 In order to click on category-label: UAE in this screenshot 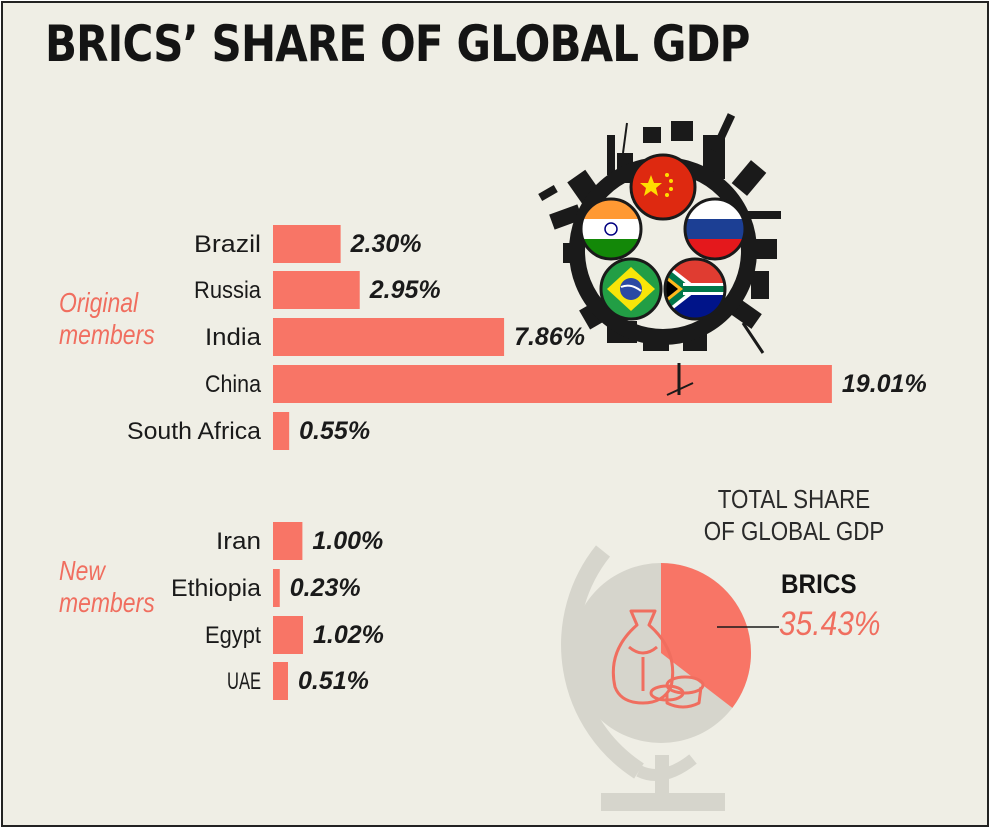, I will do `click(244, 681)`.